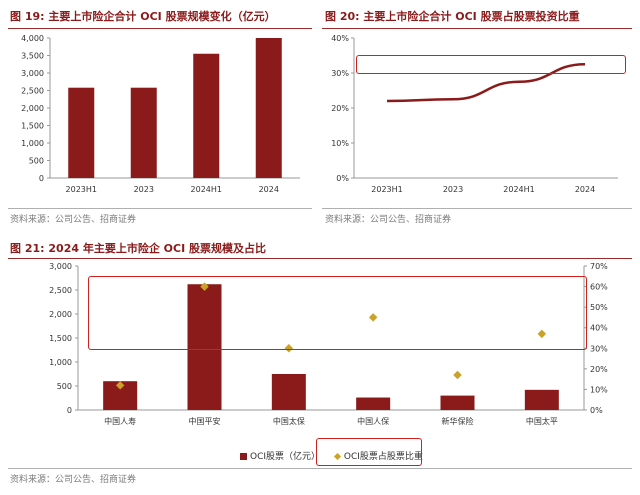 The width and height of the screenshot is (640, 495). I want to click on fig19-x-tick-label: 2024, so click(269, 189).